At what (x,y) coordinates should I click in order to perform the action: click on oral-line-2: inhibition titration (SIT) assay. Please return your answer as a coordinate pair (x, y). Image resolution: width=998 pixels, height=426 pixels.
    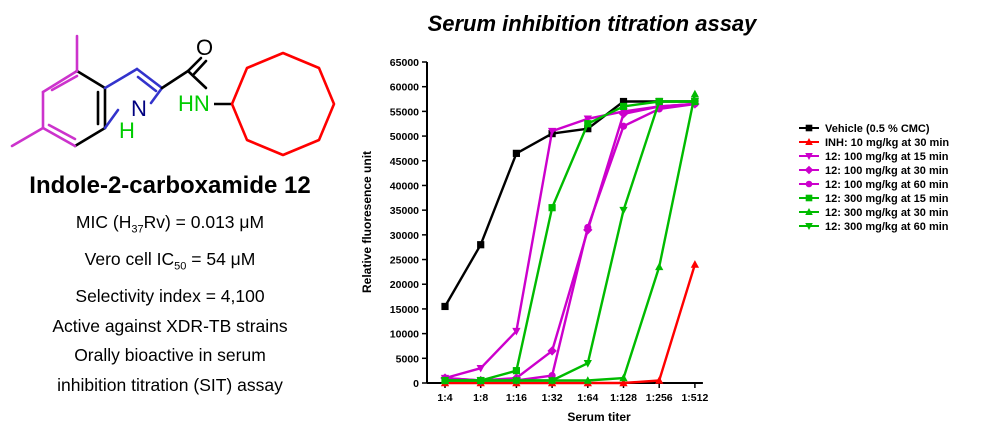
    Looking at the image, I should click on (170, 384).